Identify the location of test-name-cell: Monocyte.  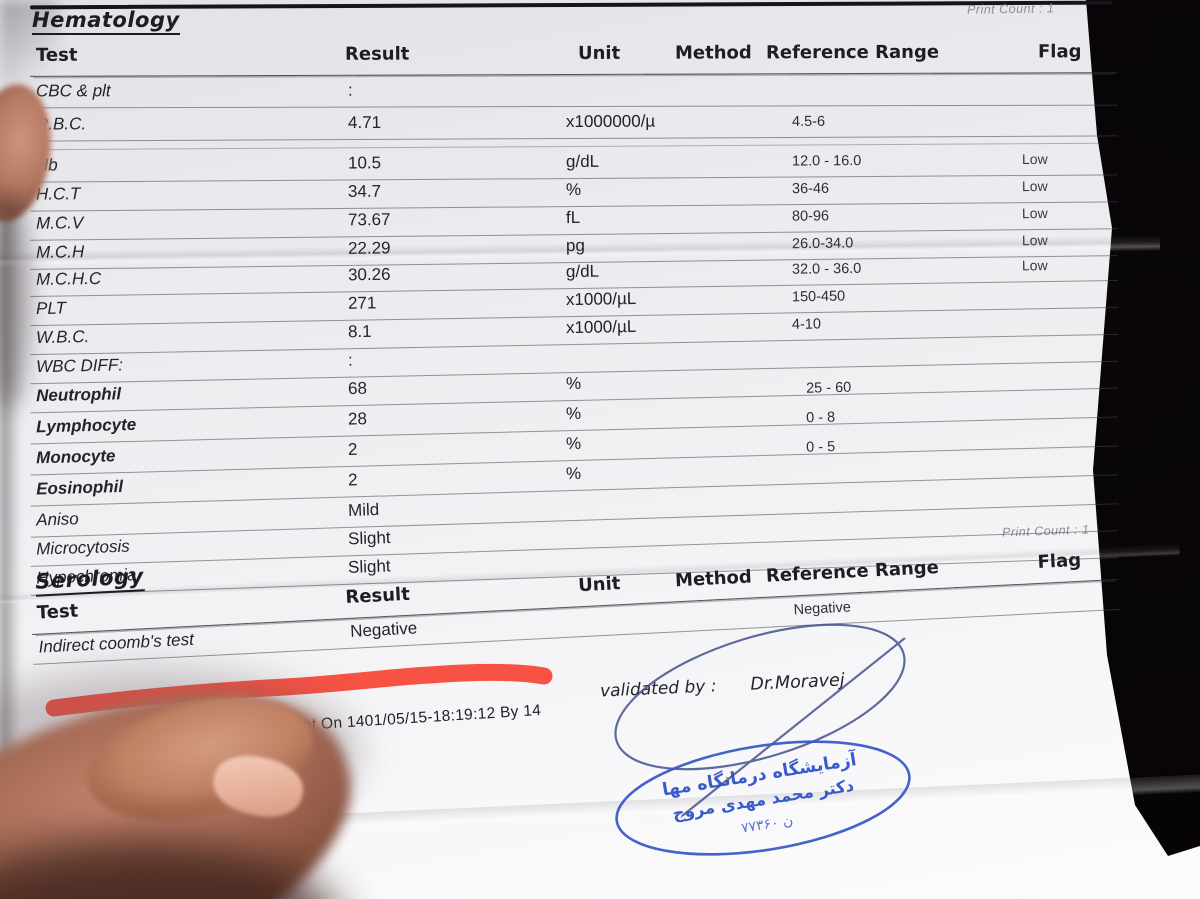
(75, 457).